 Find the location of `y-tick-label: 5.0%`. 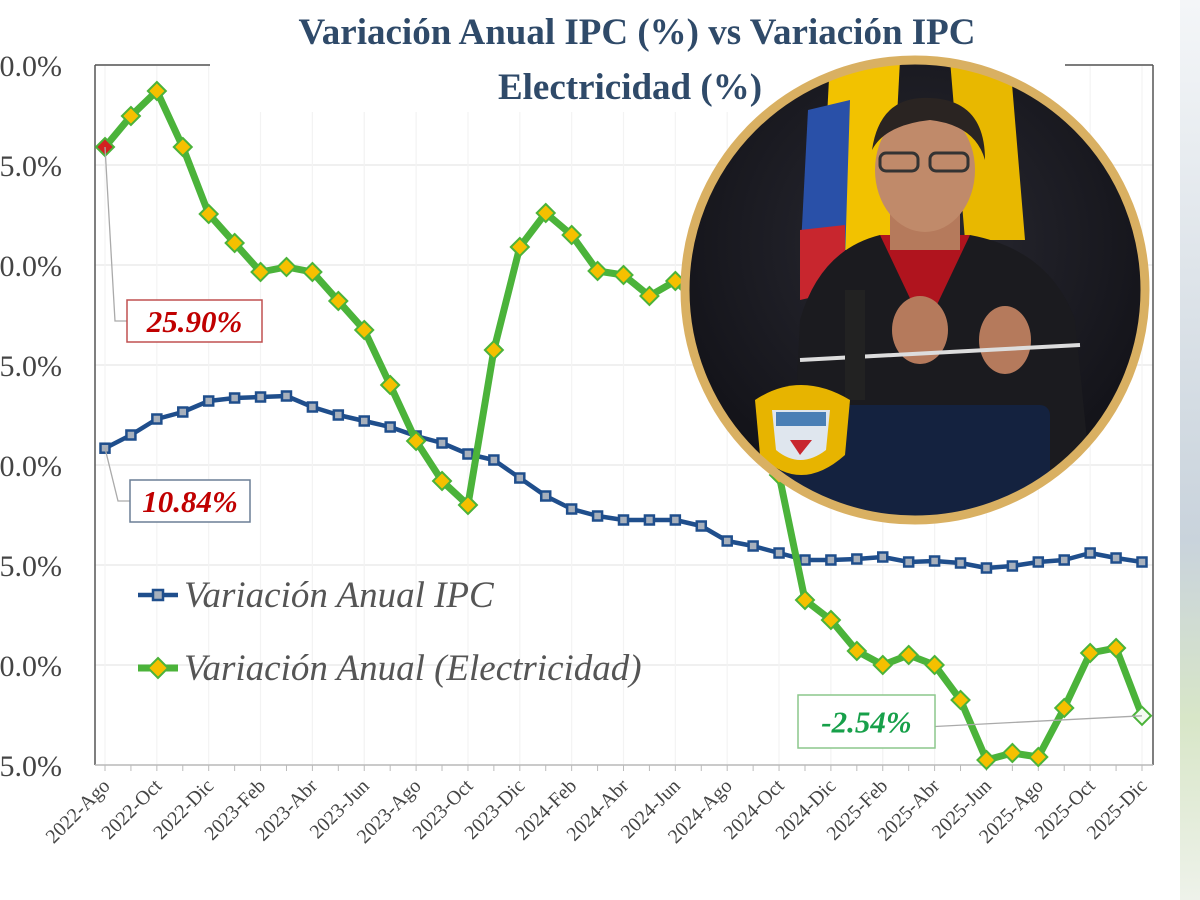

y-tick-label: 5.0% is located at coordinates (31, 566).